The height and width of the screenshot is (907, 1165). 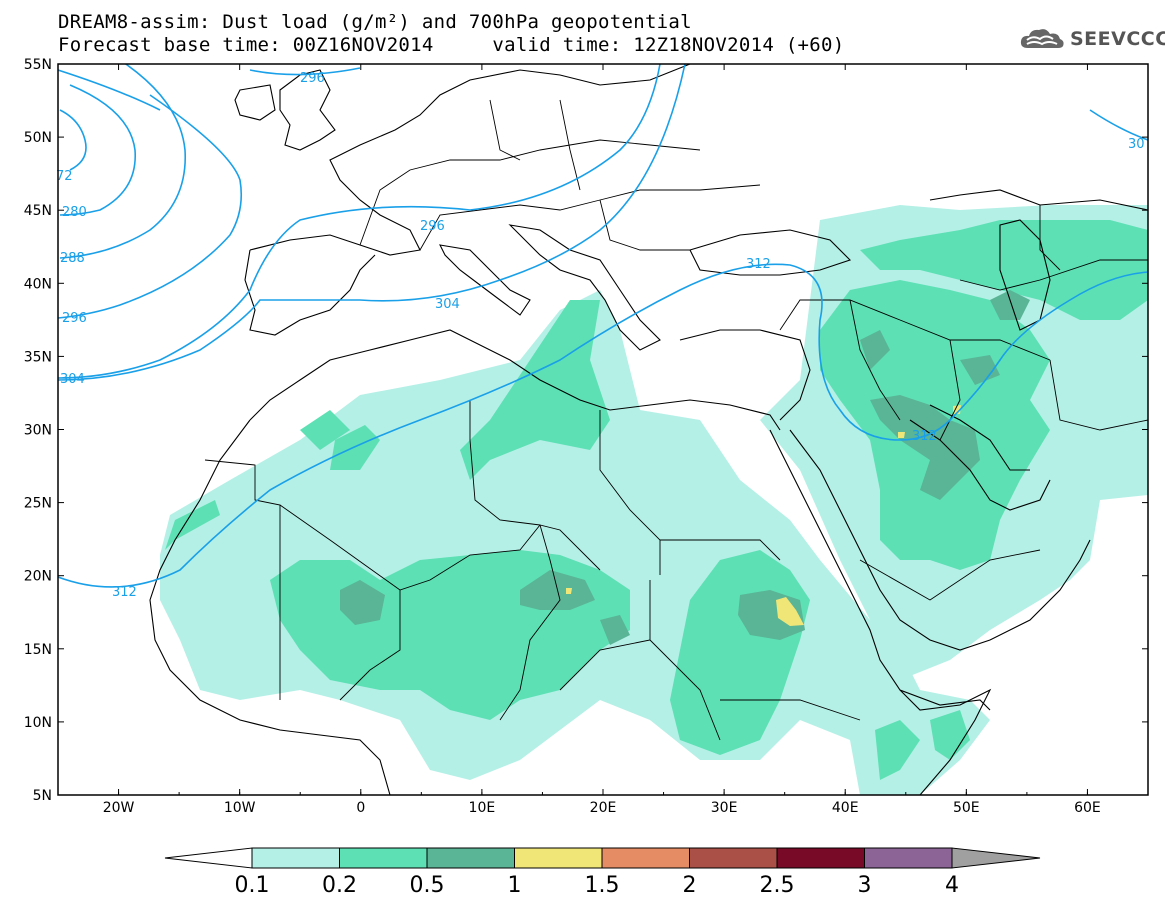 What do you see at coordinates (482, 808) in the screenshot?
I see `lon-tick-label: 10E` at bounding box center [482, 808].